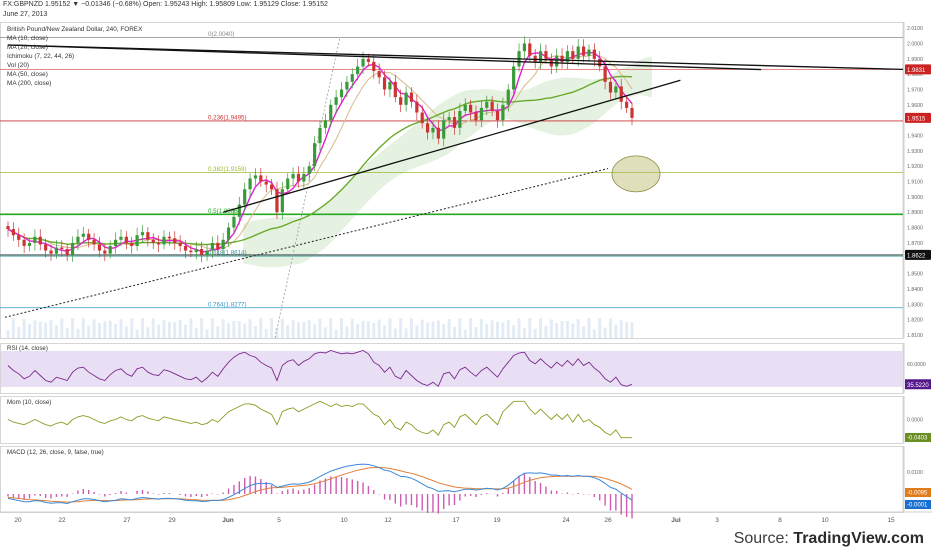 This screenshot has width=932, height=550. Describe the element at coordinates (780, 520) in the screenshot. I see `time-tick-label: 8` at that location.